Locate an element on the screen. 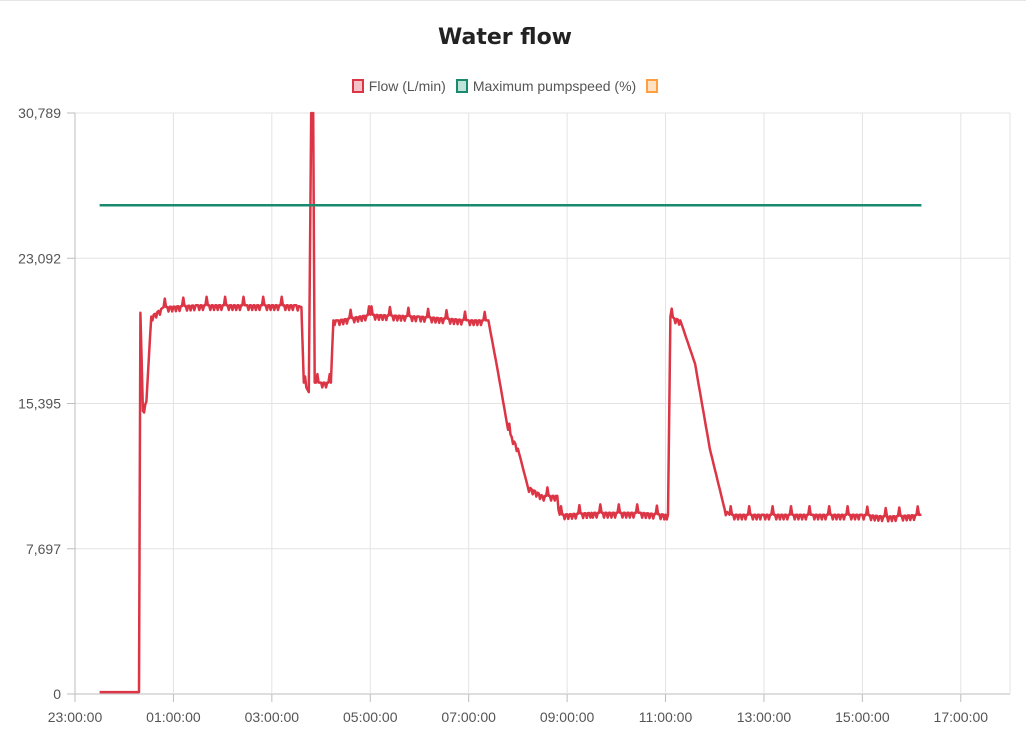 The image size is (1026, 744). y-tick-label: 15,395 is located at coordinates (39, 404).